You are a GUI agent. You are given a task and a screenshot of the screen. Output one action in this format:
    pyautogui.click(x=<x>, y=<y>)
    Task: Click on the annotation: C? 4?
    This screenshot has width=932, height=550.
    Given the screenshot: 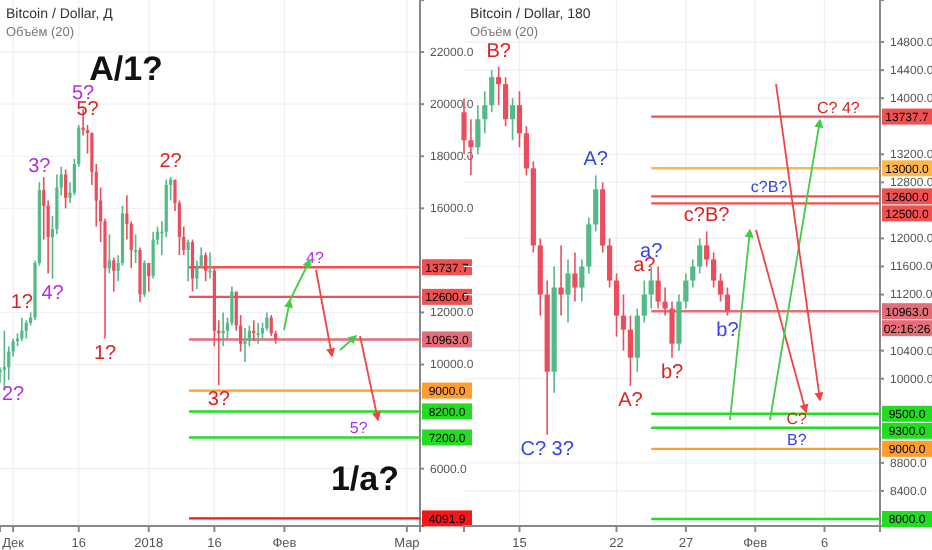 What is the action you would take?
    pyautogui.click(x=839, y=107)
    